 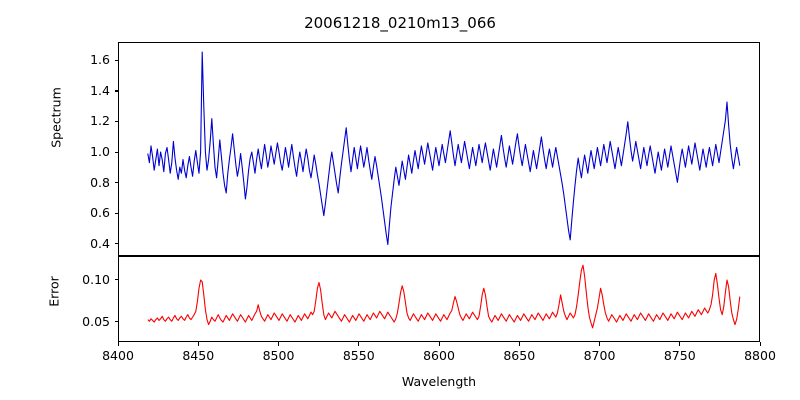 I want to click on x-tick-label: 8550, so click(x=358, y=355).